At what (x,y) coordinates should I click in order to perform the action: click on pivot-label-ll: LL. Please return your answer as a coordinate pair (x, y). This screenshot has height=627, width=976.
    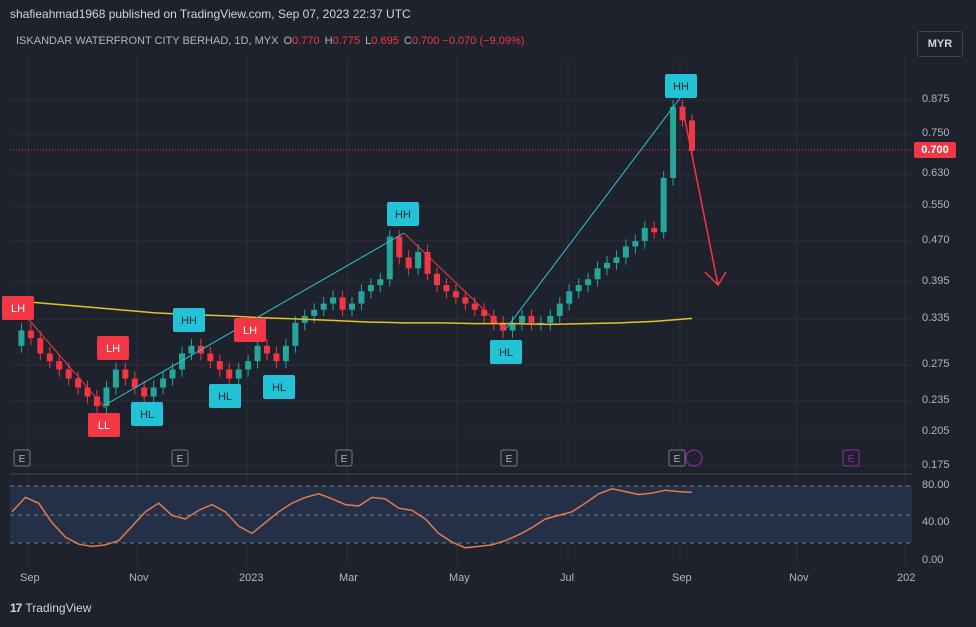
    Looking at the image, I should click on (104, 425).